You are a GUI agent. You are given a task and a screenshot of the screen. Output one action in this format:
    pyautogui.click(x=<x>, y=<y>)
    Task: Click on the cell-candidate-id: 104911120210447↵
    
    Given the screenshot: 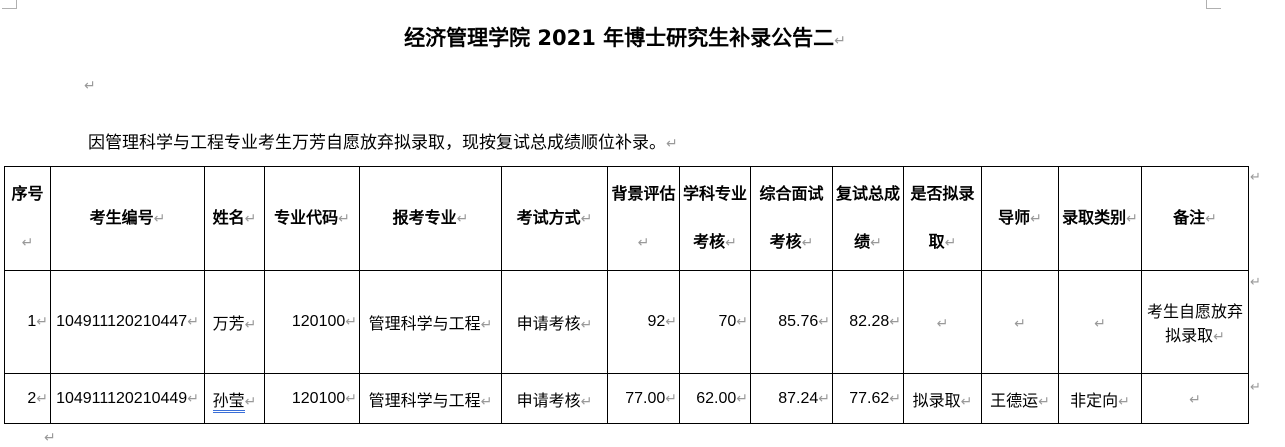 What is the action you would take?
    pyautogui.click(x=127, y=322)
    